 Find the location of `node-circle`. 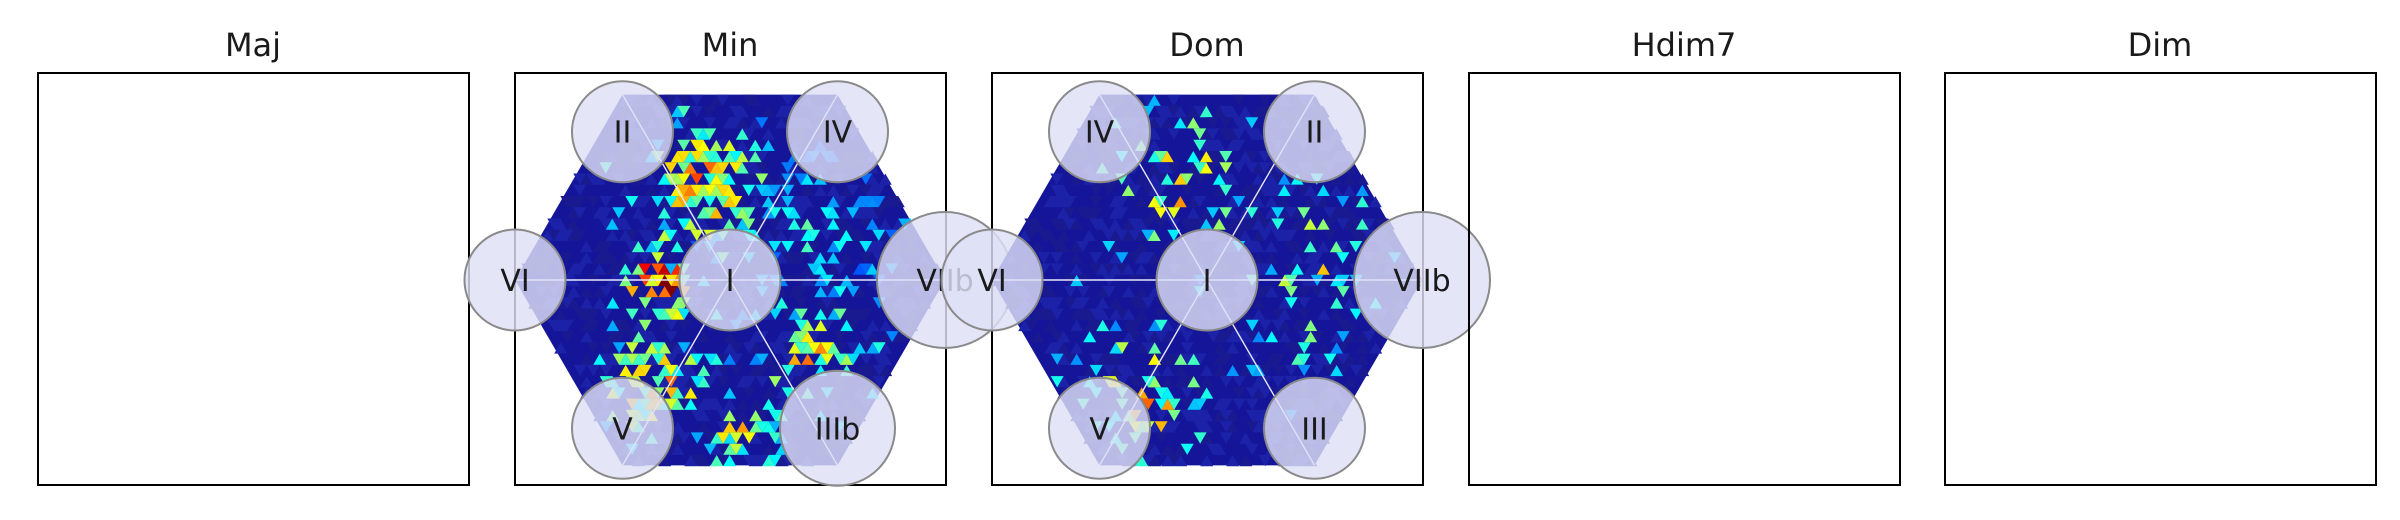

node-circle is located at coordinates (1314, 132).